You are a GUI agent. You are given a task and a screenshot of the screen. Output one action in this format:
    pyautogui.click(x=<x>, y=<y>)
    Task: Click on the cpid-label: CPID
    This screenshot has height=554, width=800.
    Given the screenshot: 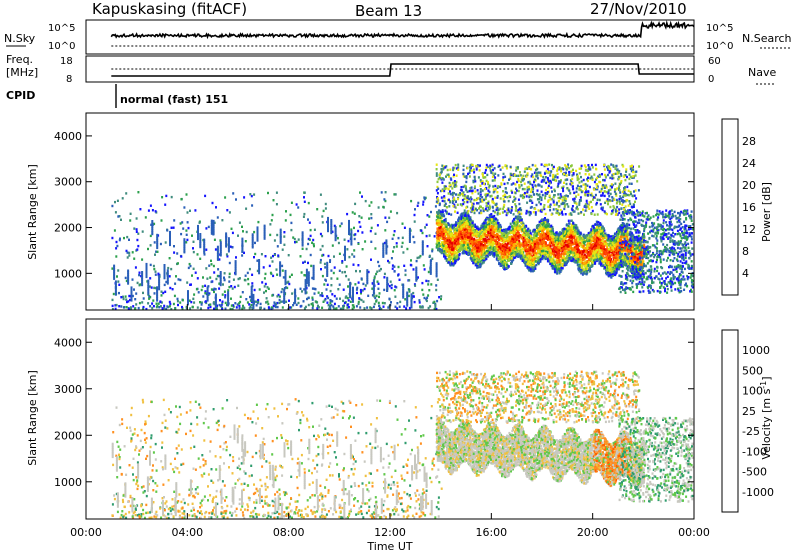 What is the action you would take?
    pyautogui.click(x=20, y=95)
    